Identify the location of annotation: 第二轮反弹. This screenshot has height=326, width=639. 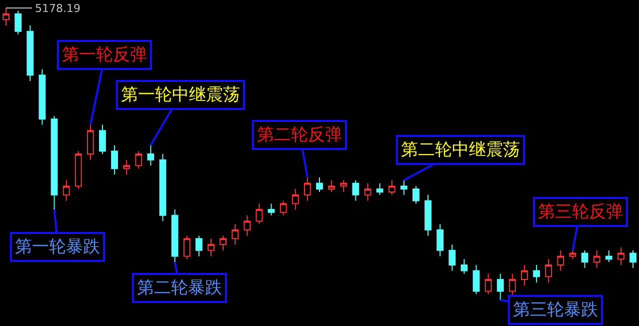
(299, 135).